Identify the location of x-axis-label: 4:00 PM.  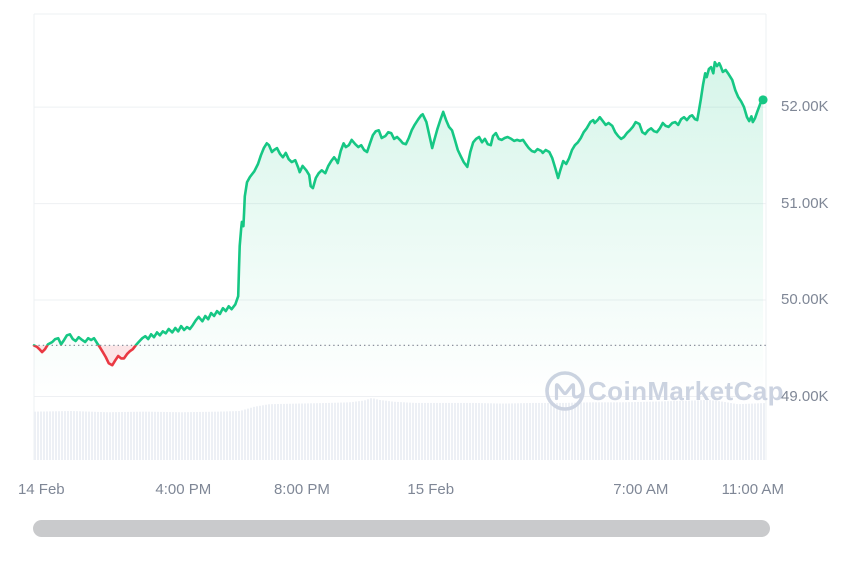
(183, 489).